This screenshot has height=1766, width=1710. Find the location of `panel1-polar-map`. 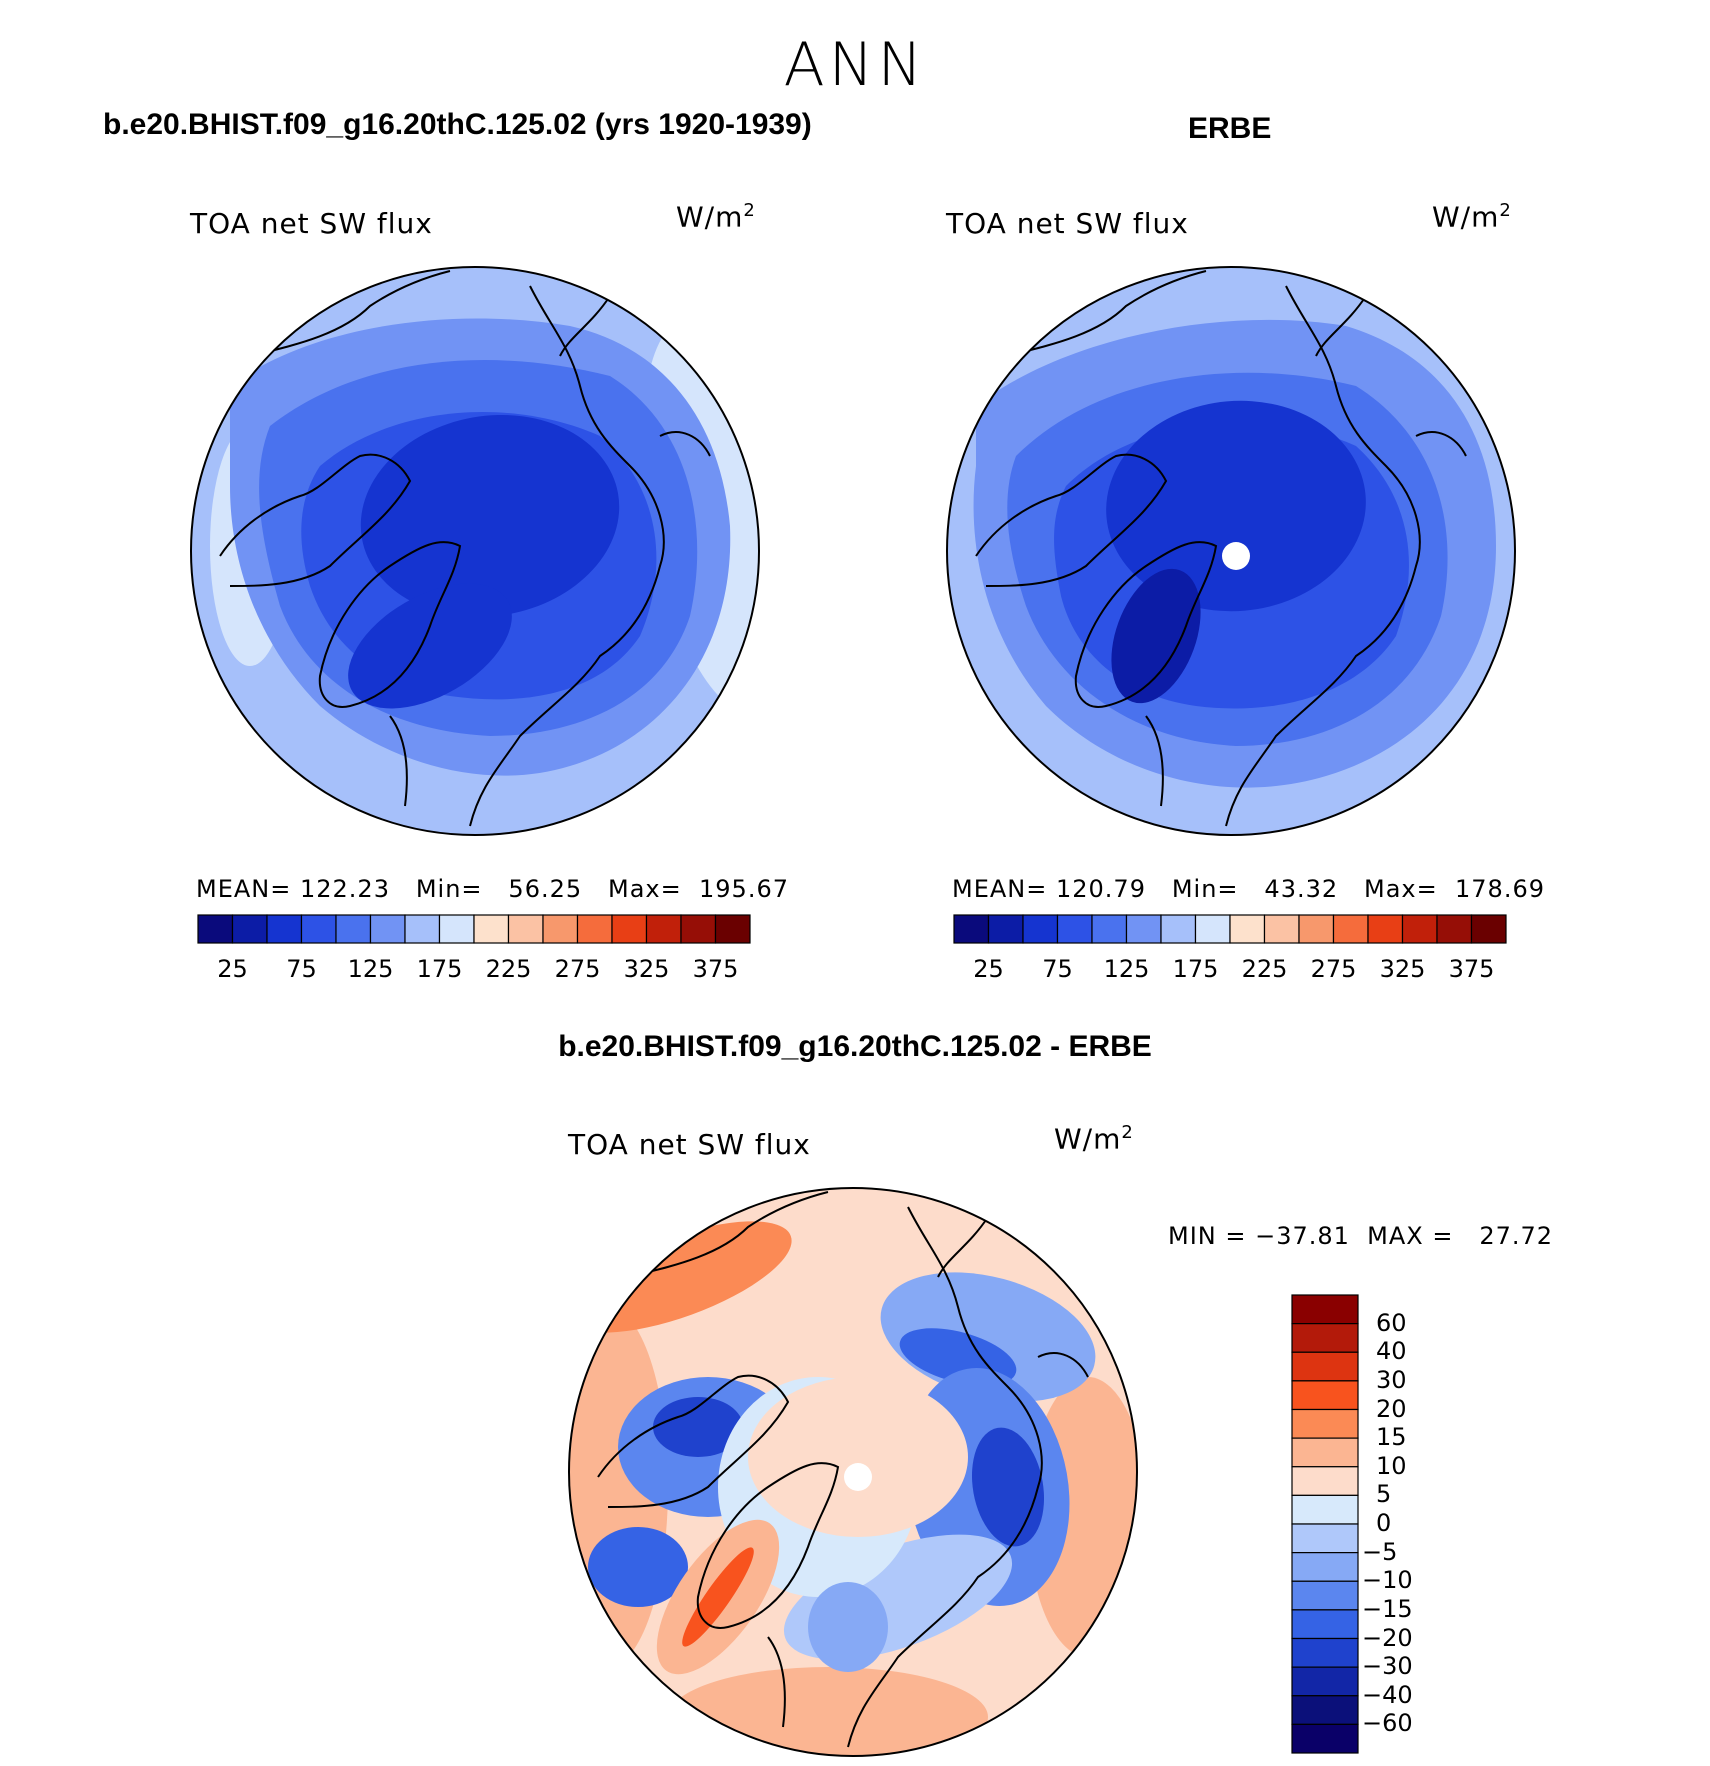

panel1-polar-map is located at coordinates (475, 551).